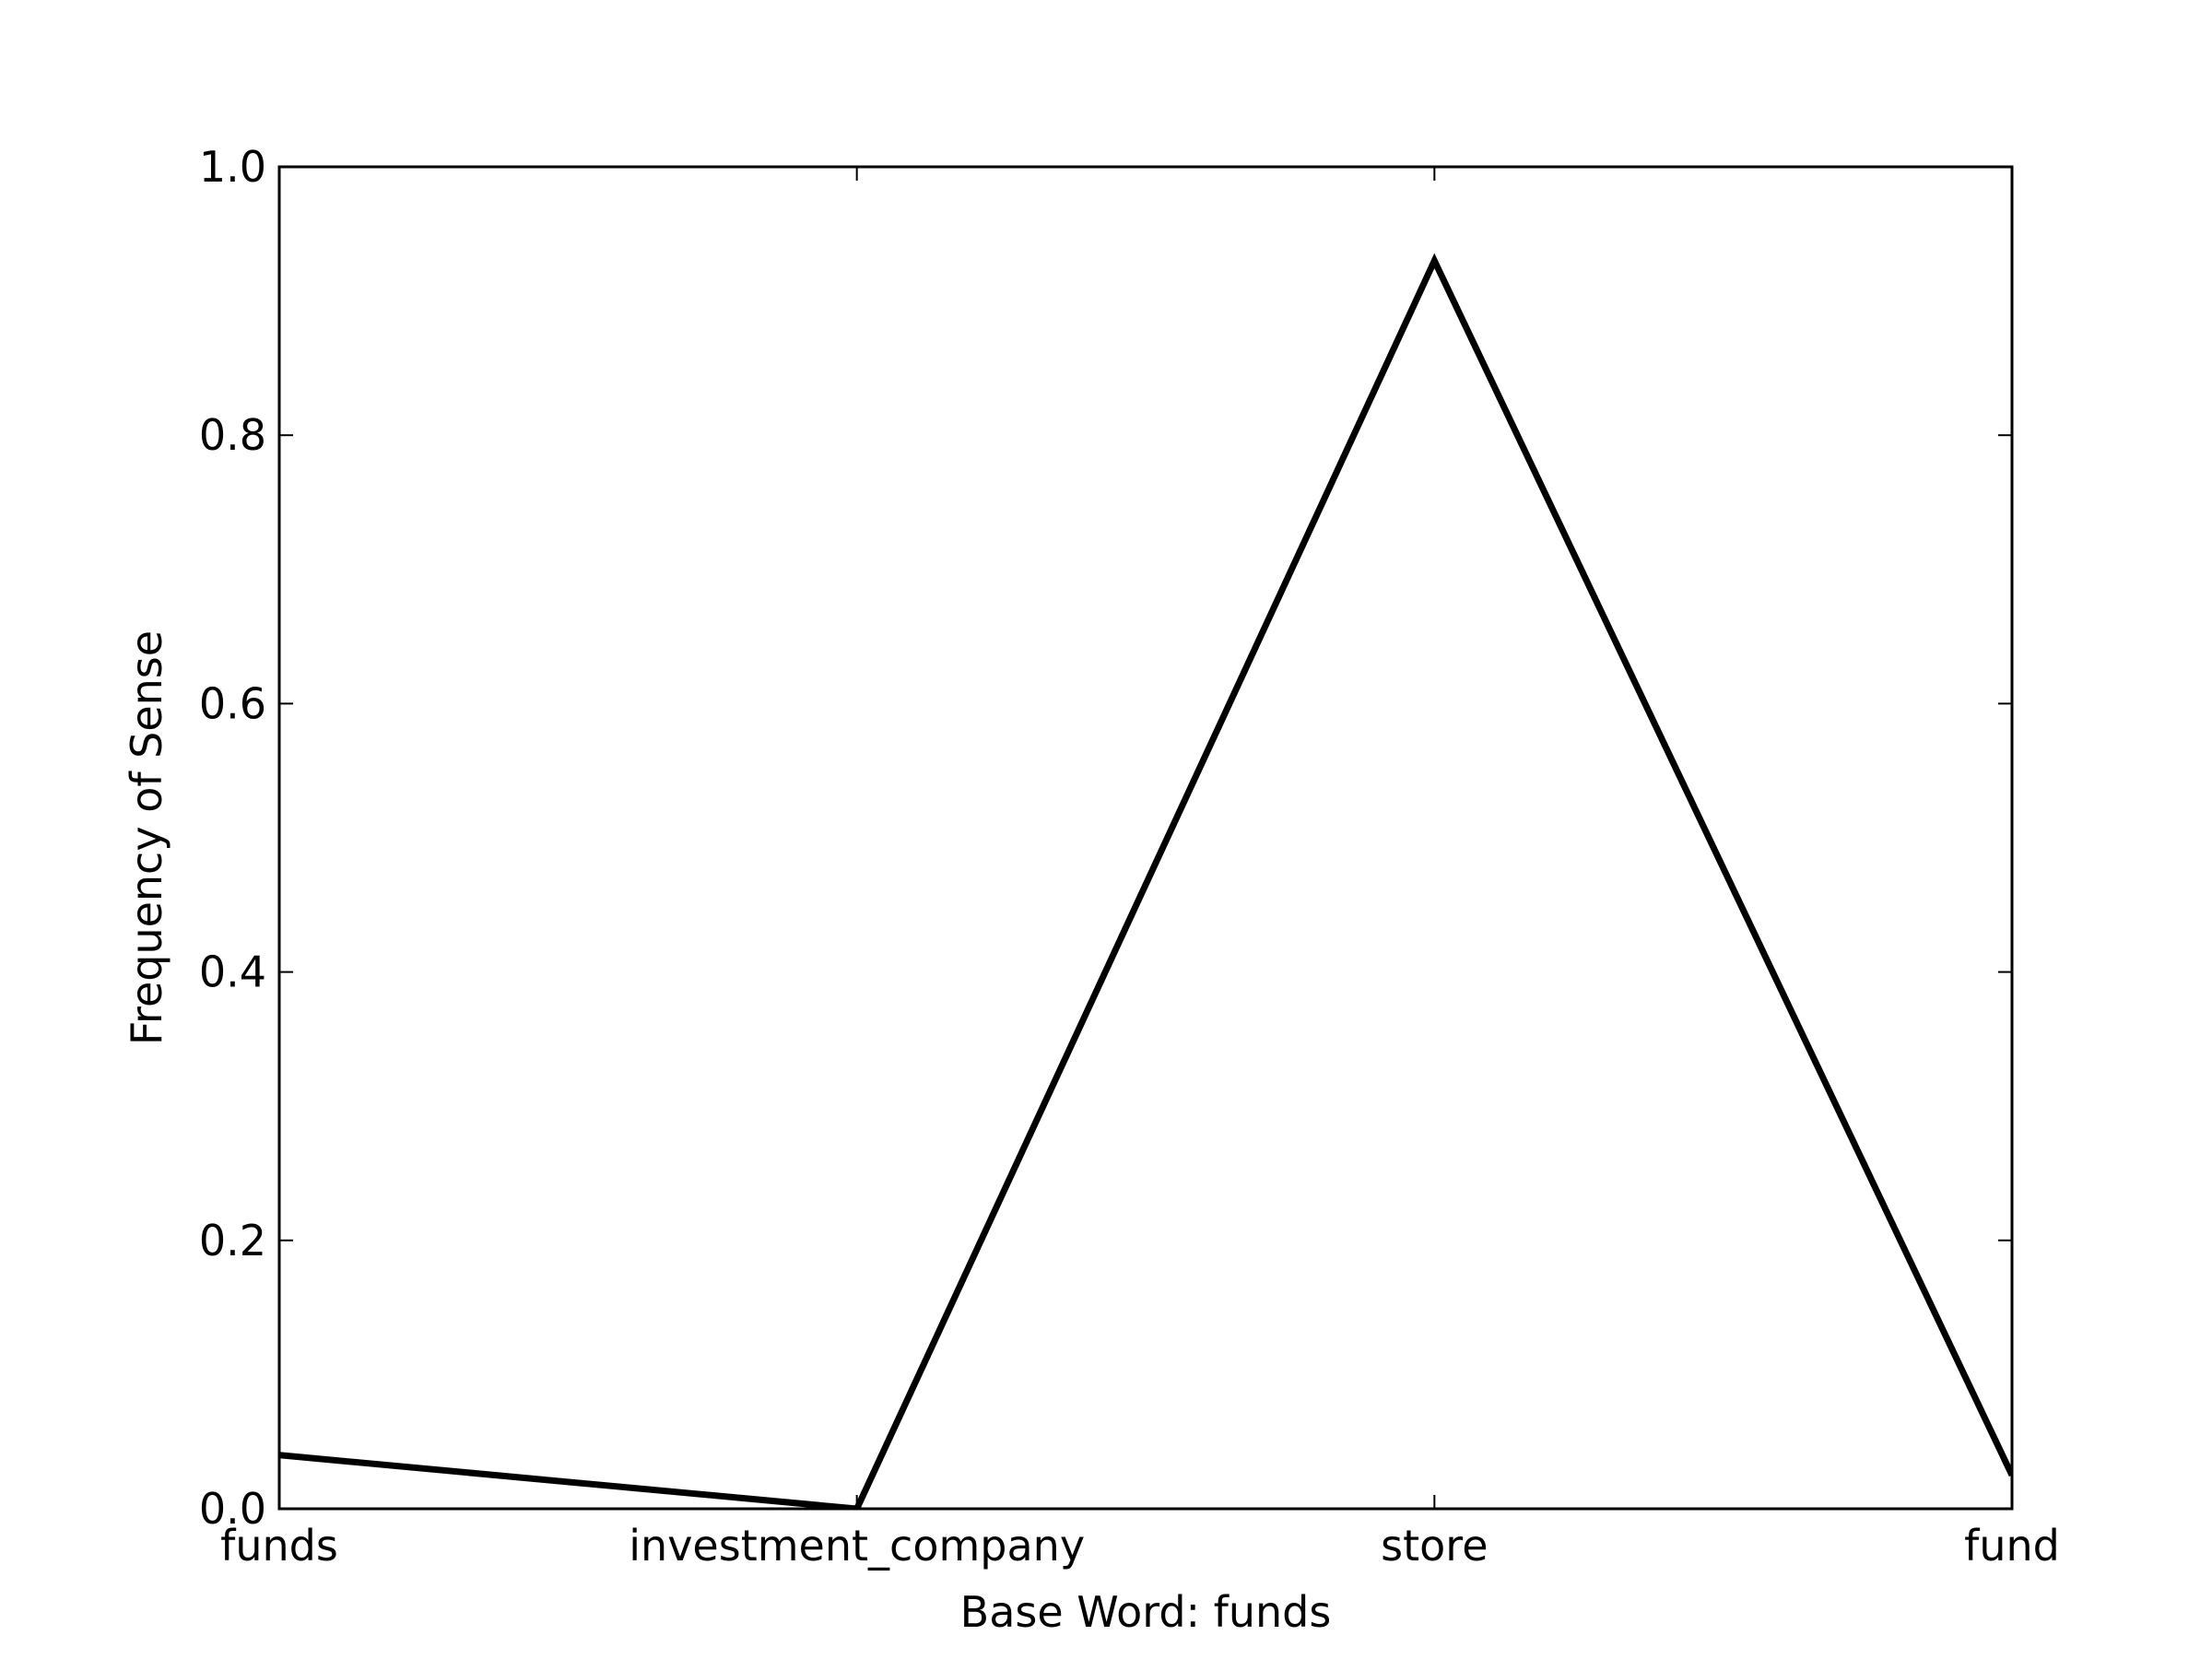 Image resolution: width=2212 pixels, height=1659 pixels. I want to click on x-tick-label: fund, so click(2012, 1546).